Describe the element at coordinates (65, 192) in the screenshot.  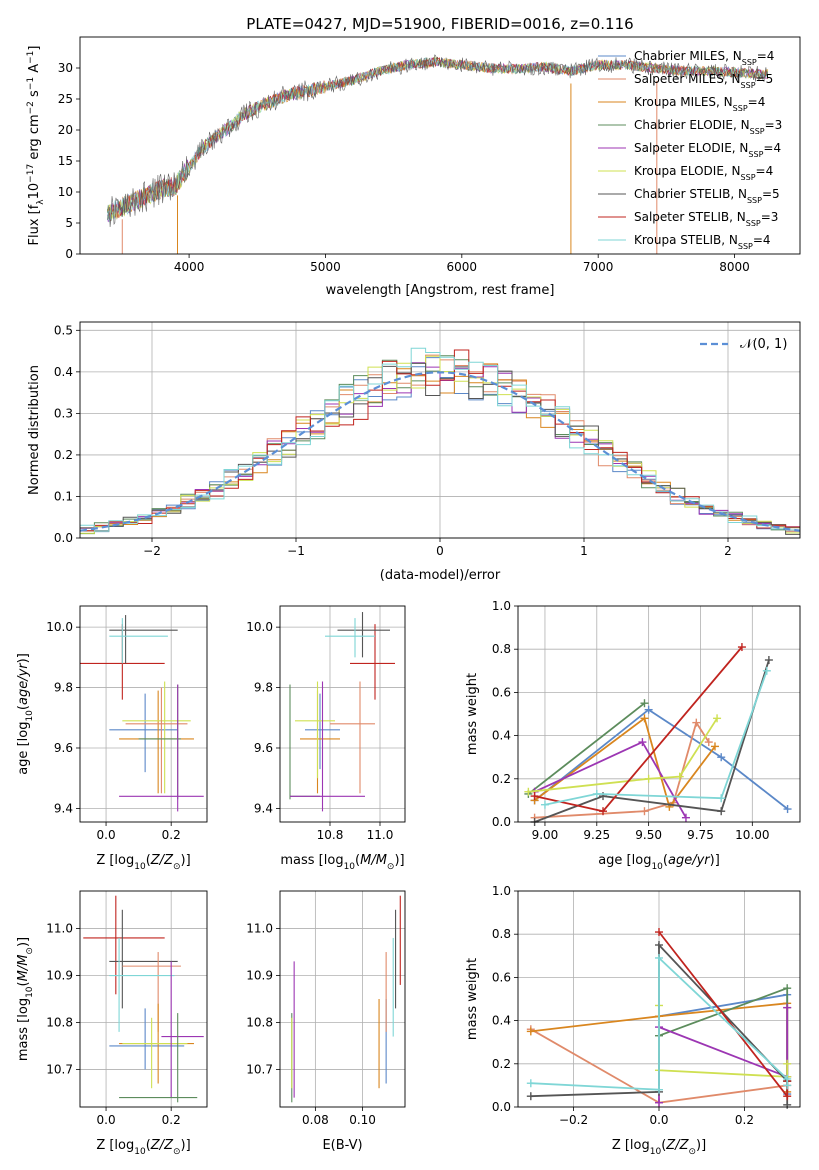
I see `y-tick-label: 10` at that location.